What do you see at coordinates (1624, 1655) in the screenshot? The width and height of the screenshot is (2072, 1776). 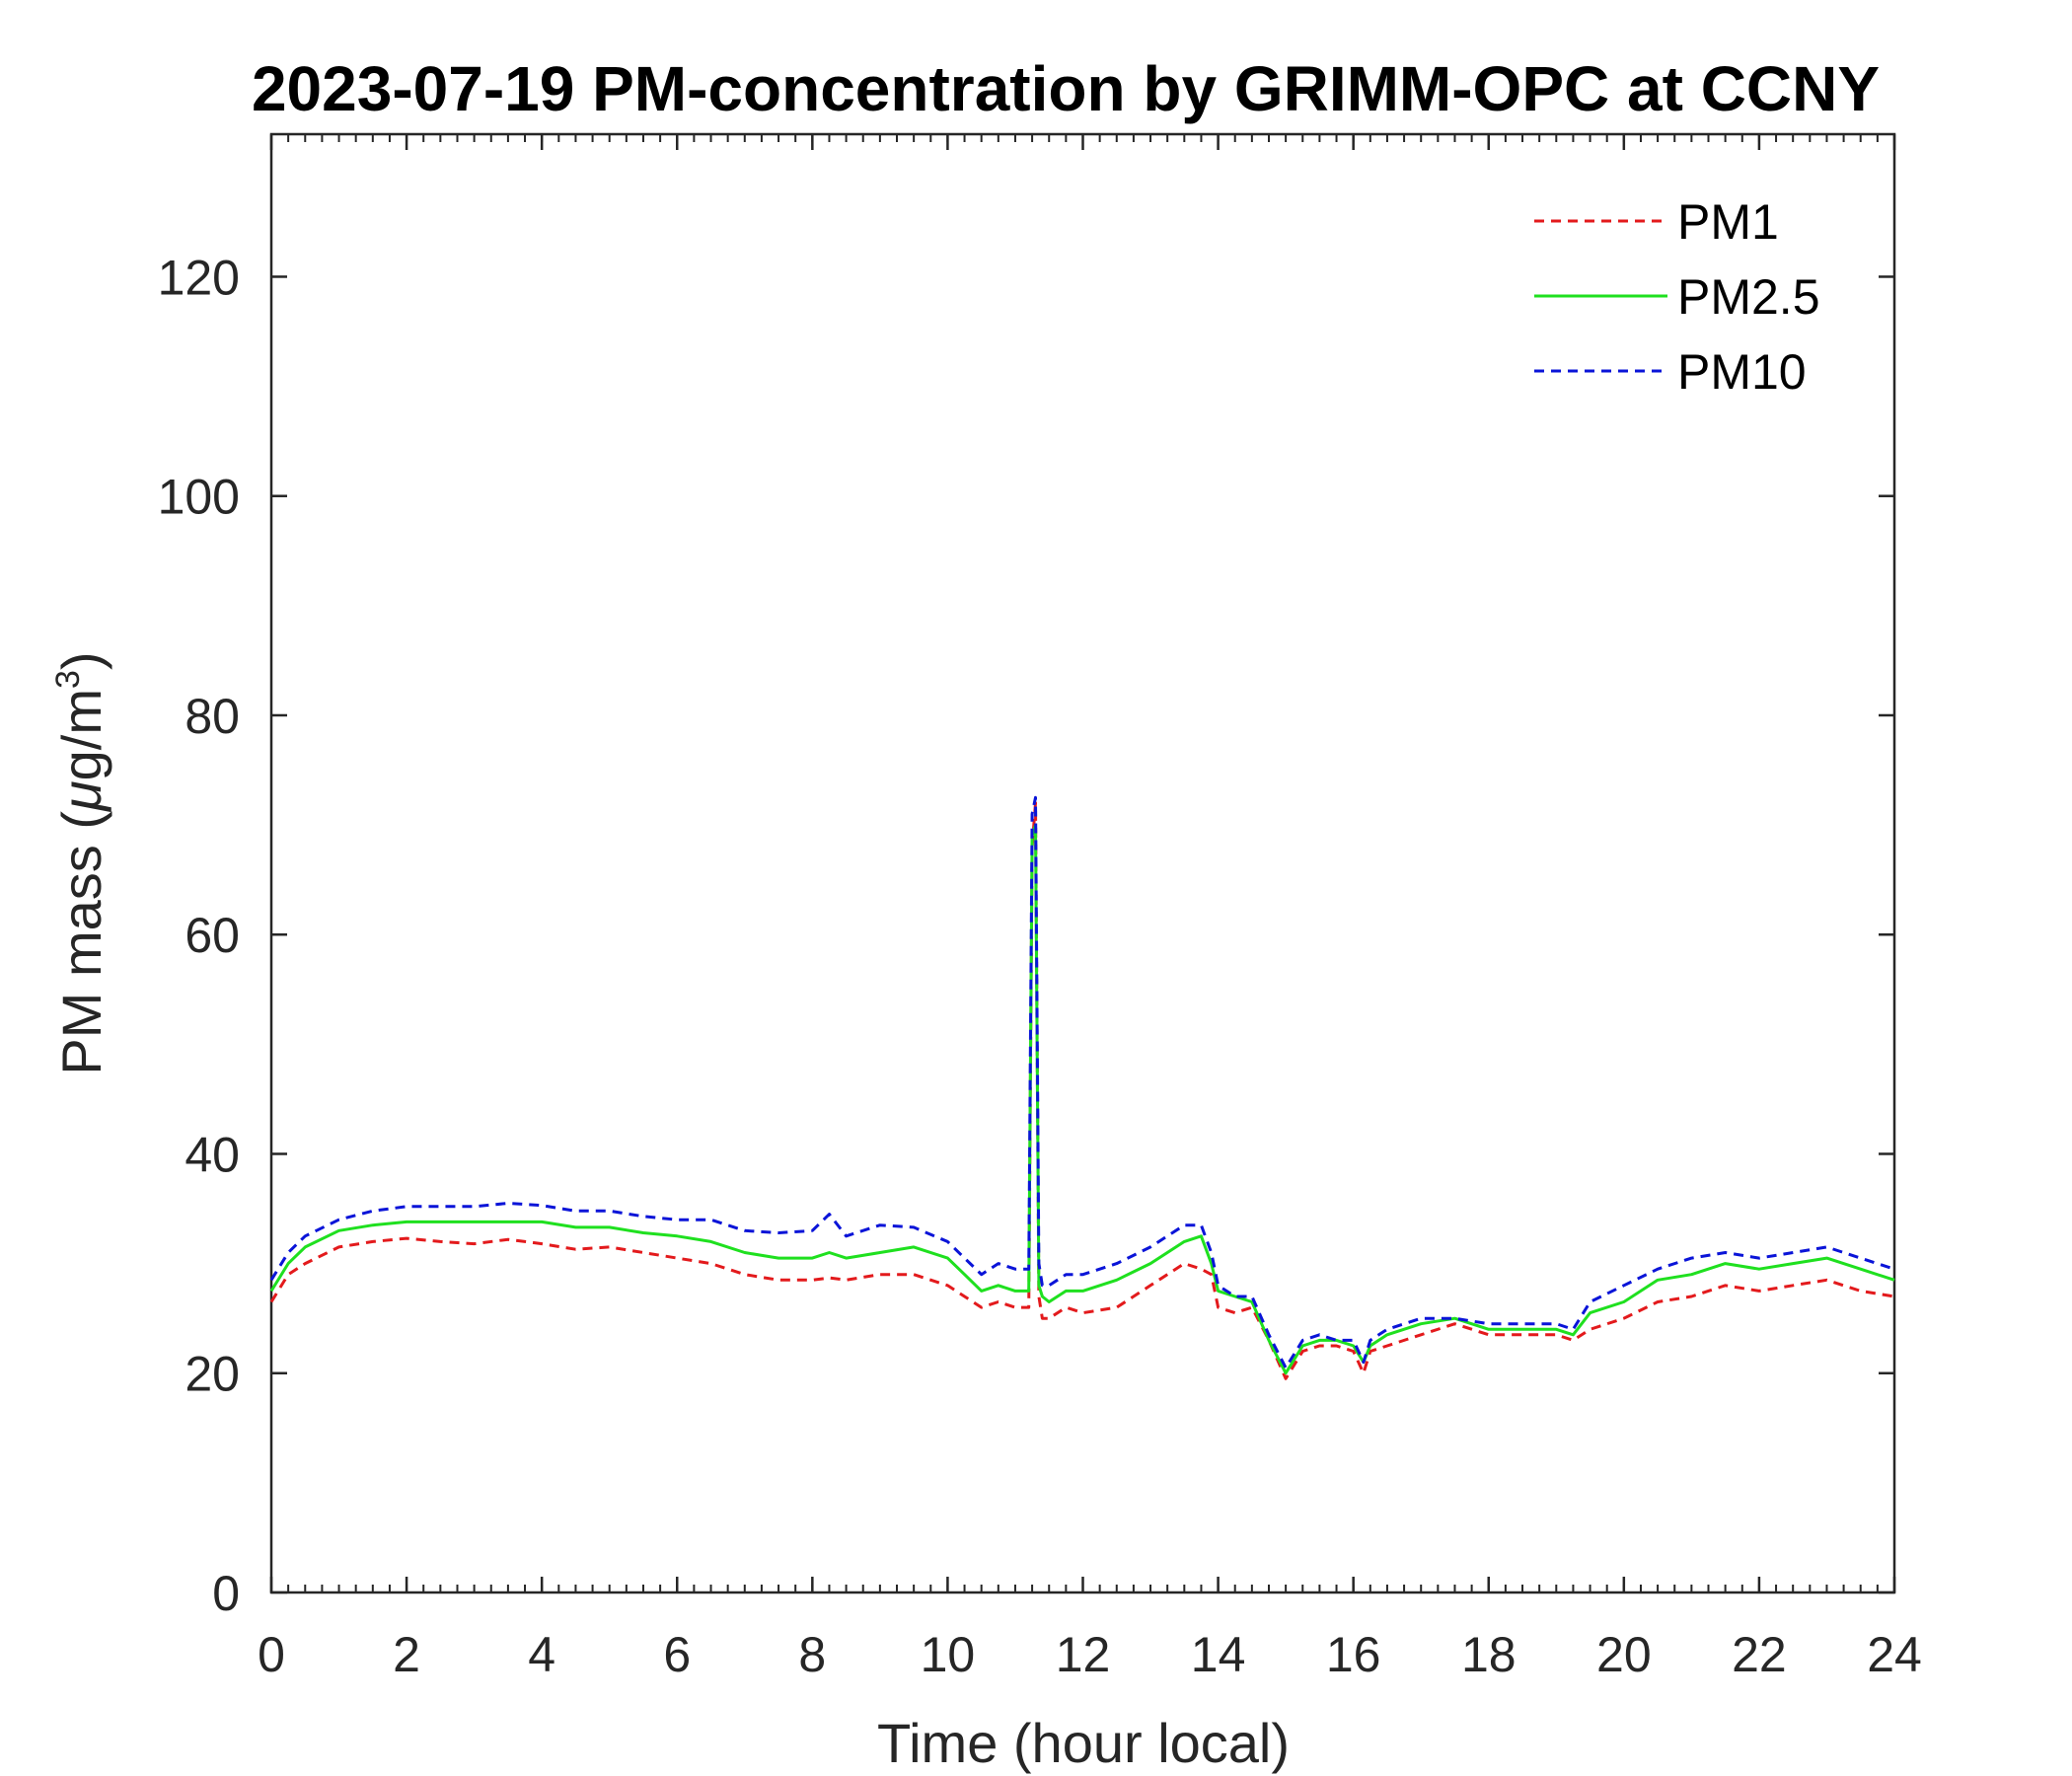 I see `x-tick-label: 20` at bounding box center [1624, 1655].